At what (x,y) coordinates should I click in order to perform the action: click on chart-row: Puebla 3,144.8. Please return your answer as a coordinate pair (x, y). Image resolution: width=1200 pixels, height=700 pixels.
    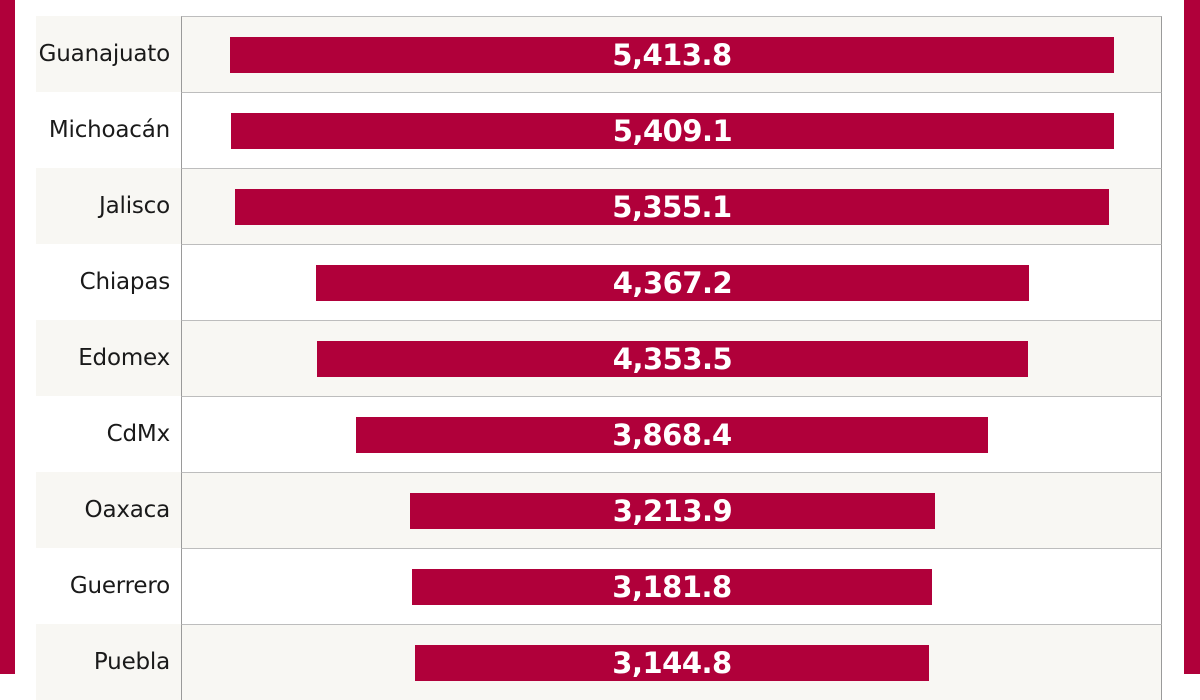
    Looking at the image, I should click on (599, 662).